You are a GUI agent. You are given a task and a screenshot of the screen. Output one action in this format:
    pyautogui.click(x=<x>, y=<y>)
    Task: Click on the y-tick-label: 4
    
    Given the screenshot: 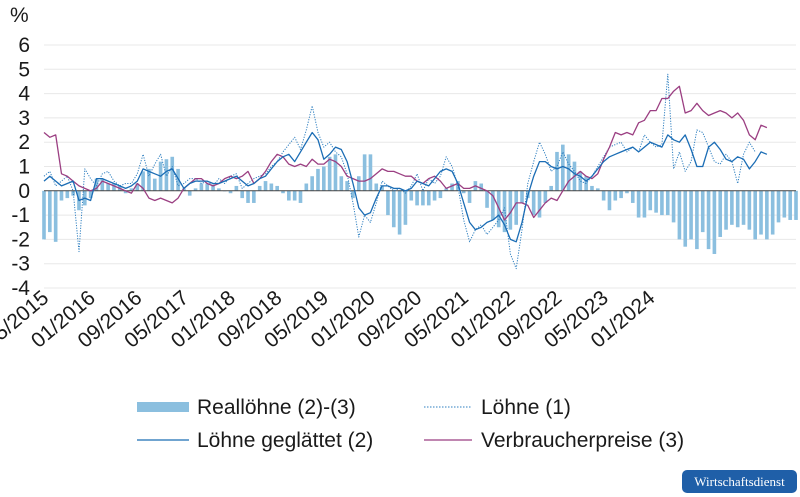 What is the action you would take?
    pyautogui.click(x=24, y=94)
    